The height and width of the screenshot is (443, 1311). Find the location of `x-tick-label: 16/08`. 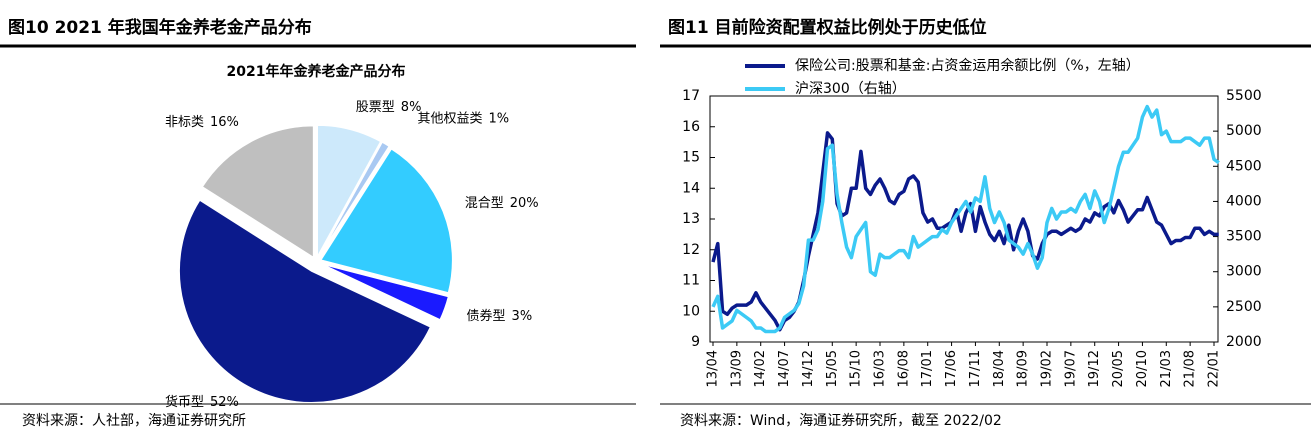

x-tick-label: 16/08 is located at coordinates (903, 368).